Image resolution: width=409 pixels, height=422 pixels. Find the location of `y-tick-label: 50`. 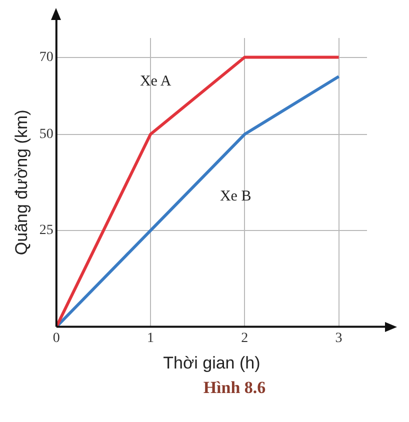

y-tick-label: 50 is located at coordinates (46, 134).